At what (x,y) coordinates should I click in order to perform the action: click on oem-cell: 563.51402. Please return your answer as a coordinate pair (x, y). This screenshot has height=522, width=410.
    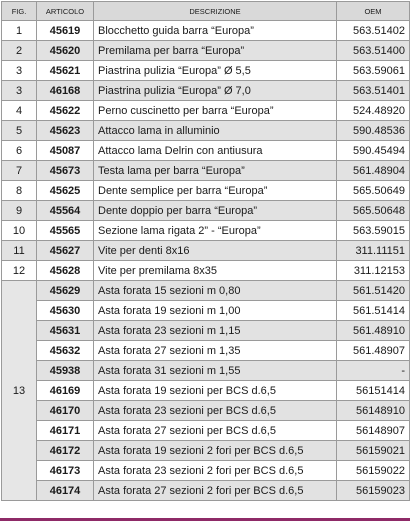
    Looking at the image, I should click on (373, 30).